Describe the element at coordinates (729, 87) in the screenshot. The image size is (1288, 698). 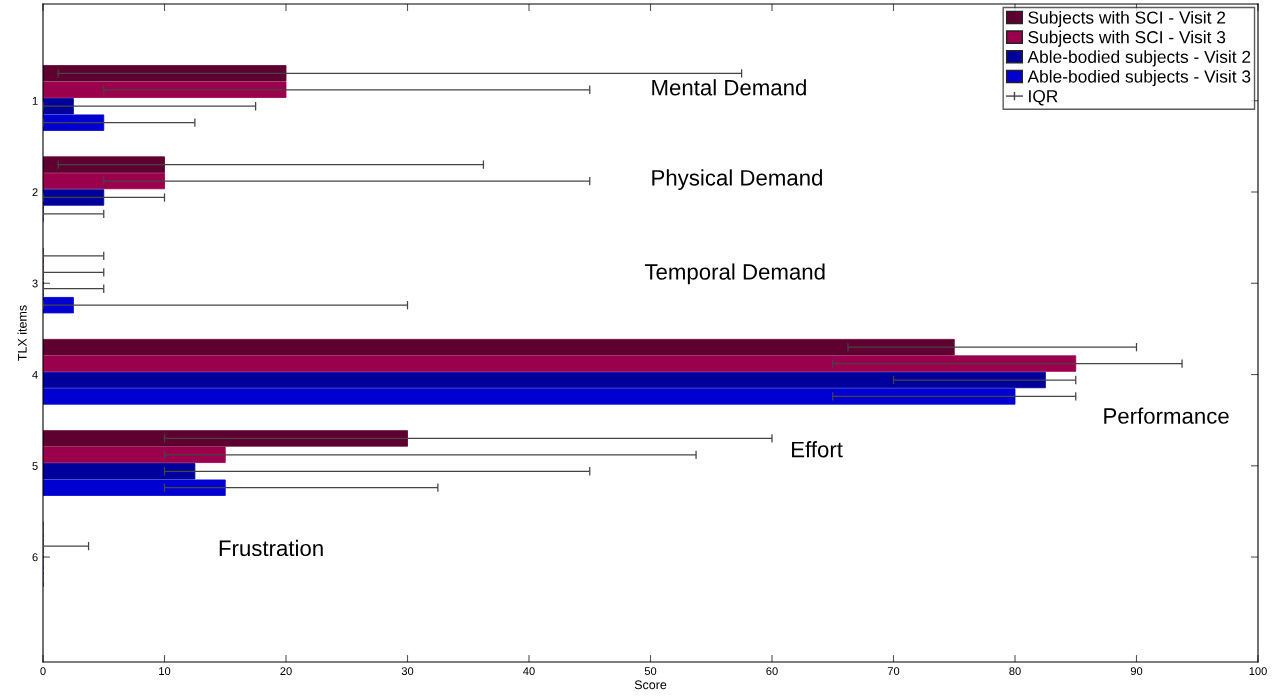
I see `annotation: Mental Demand` at that location.